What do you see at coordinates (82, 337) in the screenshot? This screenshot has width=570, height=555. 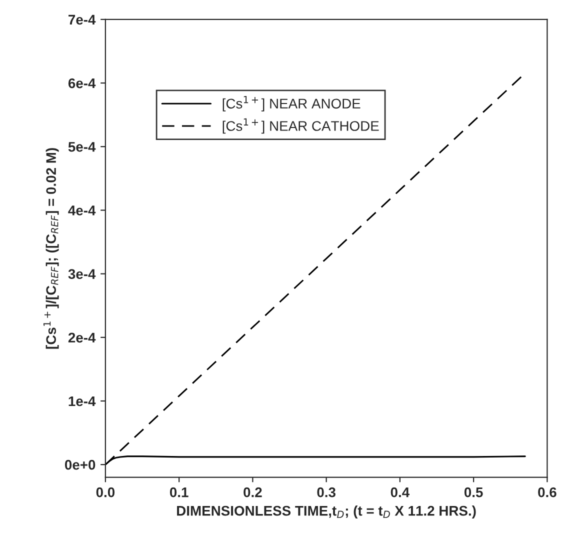 I see `y-tick-label: 2e-4` at bounding box center [82, 337].